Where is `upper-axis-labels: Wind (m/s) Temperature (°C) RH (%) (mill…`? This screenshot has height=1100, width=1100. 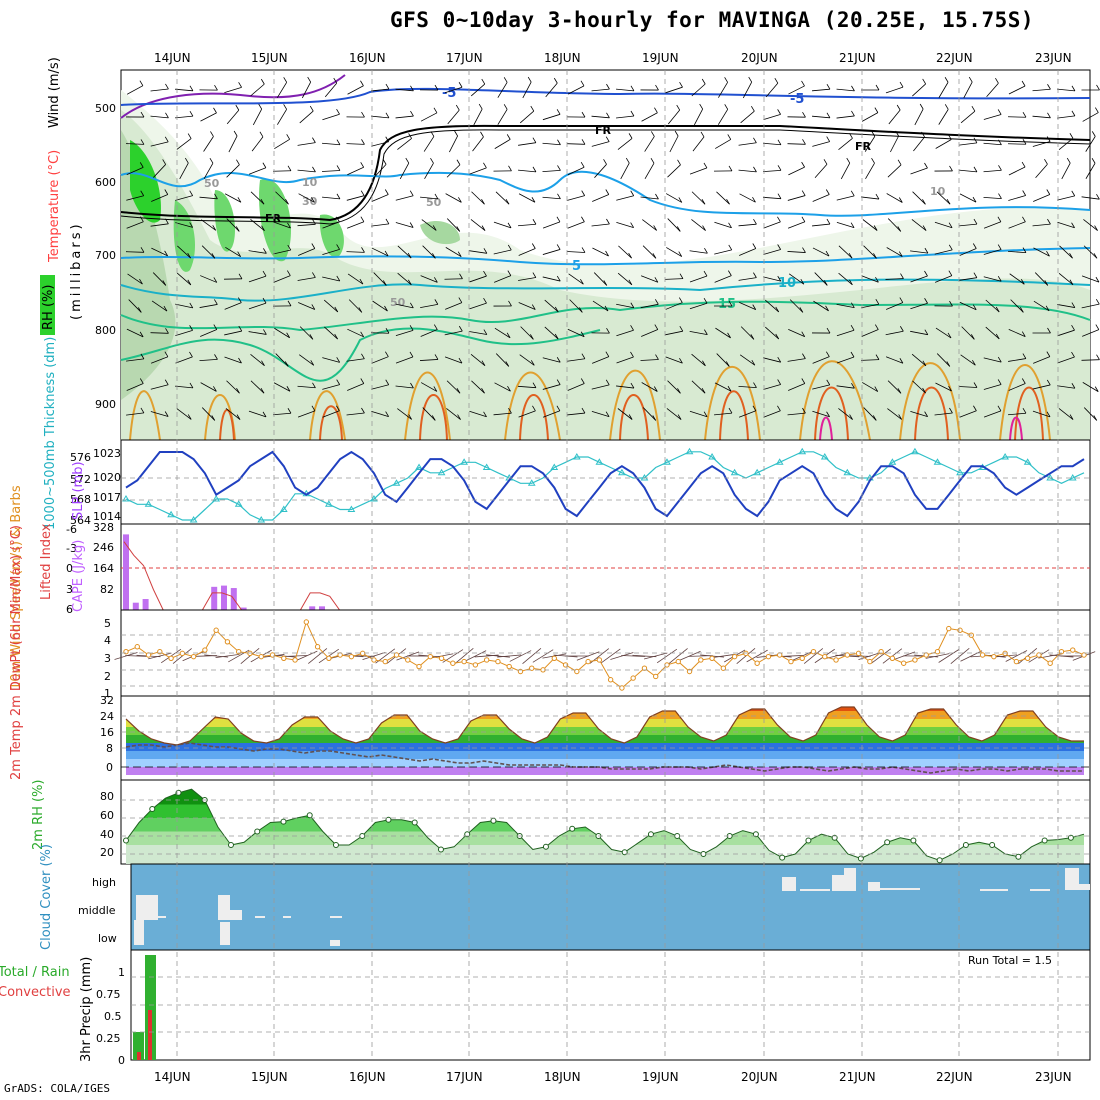
upper-axis-labels: Wind (m/s) Temperature (°C) RH (%) (mill… is located at coordinates (62, 196).